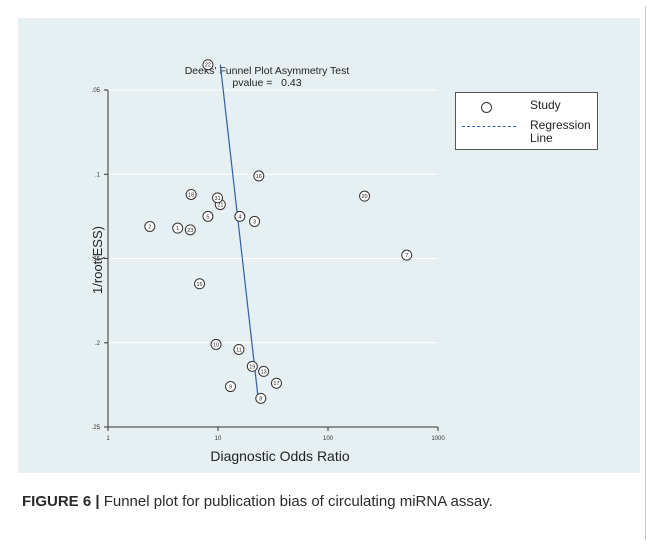 This screenshot has height=546, width=652. I want to click on study-label: 4, so click(239, 217).